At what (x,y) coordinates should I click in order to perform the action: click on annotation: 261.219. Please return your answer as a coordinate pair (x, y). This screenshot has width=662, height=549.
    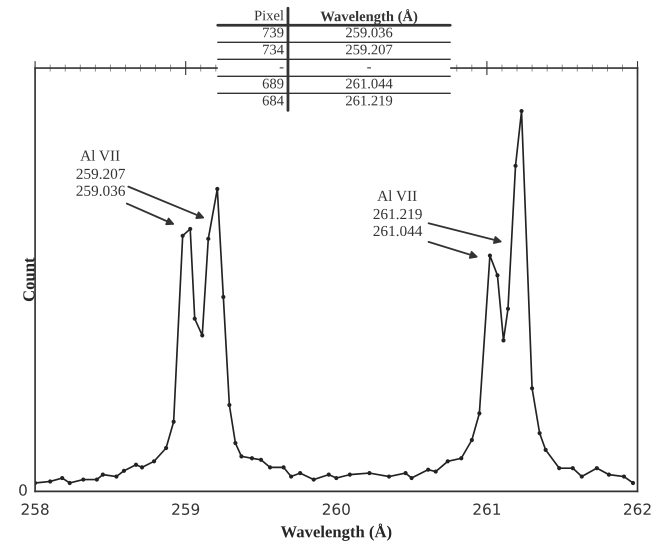
    Looking at the image, I should click on (397, 214).